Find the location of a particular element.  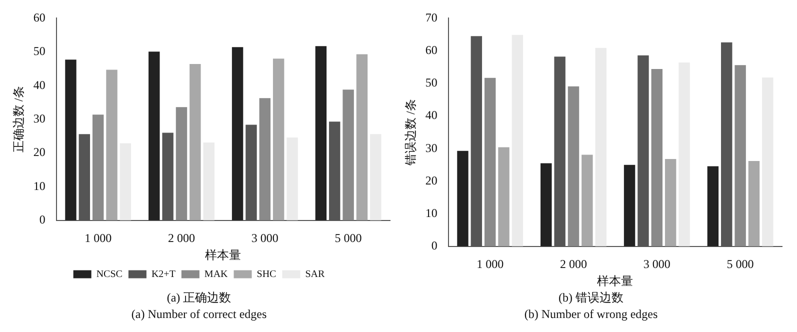

y-tick-label: 70 is located at coordinates (431, 17).